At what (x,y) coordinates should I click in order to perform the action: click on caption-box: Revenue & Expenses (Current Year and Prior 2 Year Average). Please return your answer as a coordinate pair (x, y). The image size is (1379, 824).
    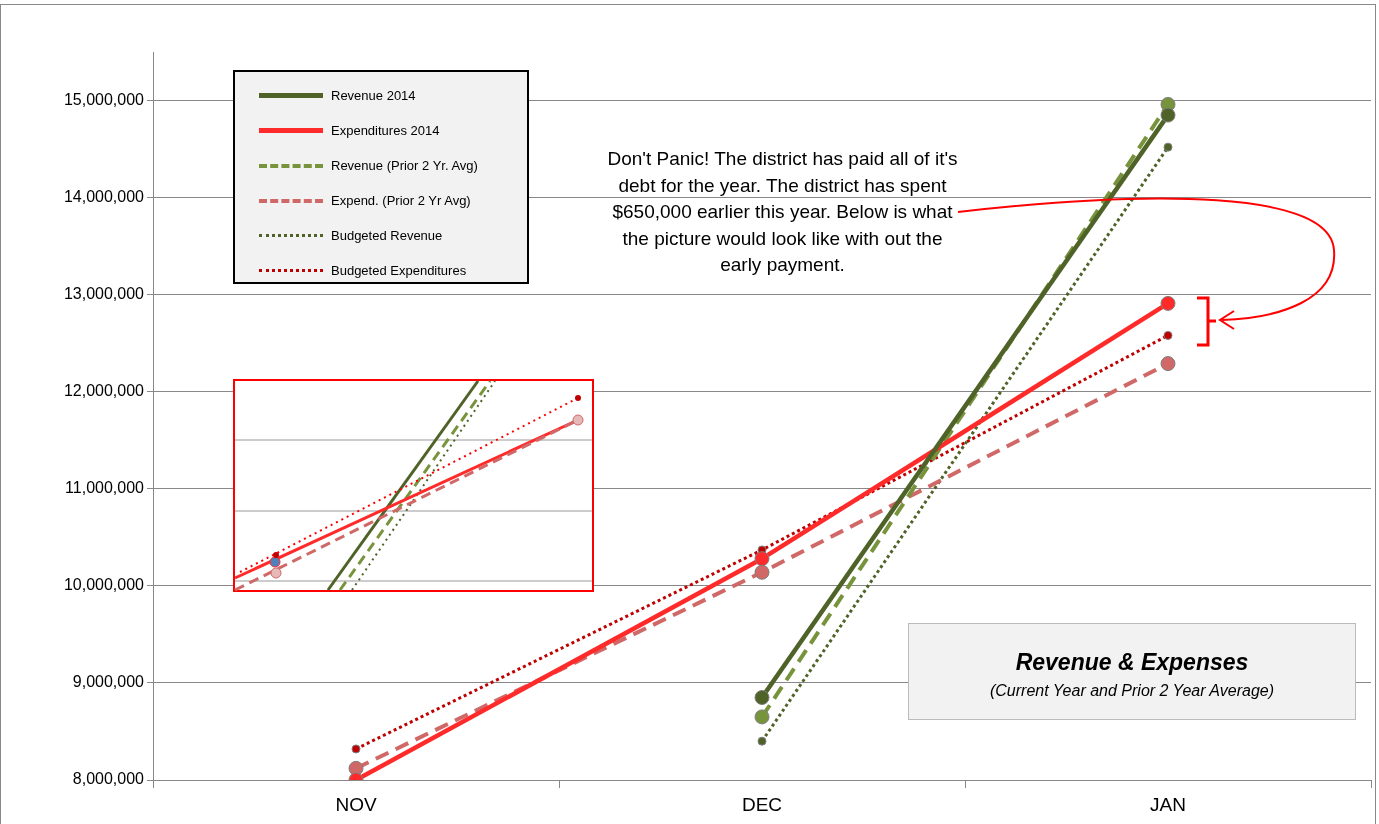
    Looking at the image, I should click on (1132, 671).